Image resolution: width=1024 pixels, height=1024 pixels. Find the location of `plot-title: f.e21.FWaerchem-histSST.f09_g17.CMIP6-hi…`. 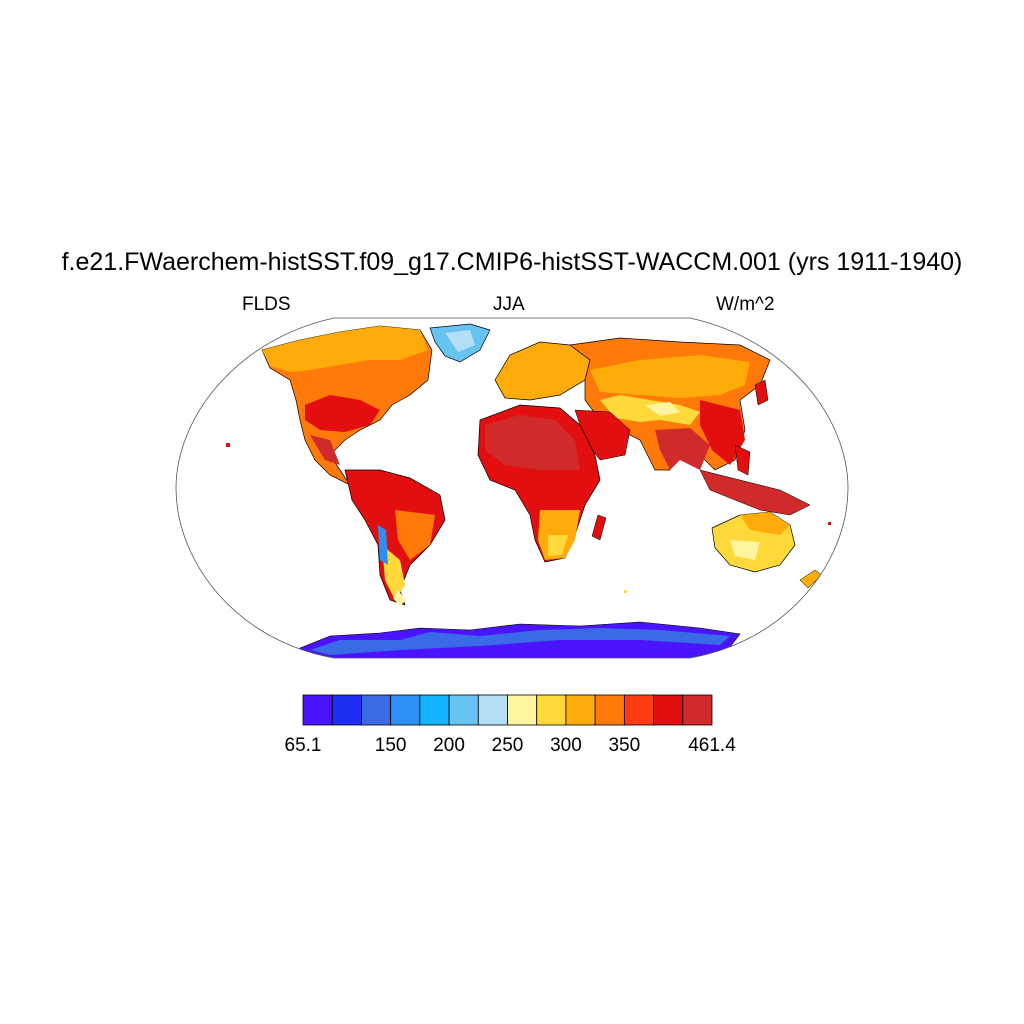

plot-title: f.e21.FWaerchem-histSST.f09_g17.CMIP6-hi… is located at coordinates (512, 262).